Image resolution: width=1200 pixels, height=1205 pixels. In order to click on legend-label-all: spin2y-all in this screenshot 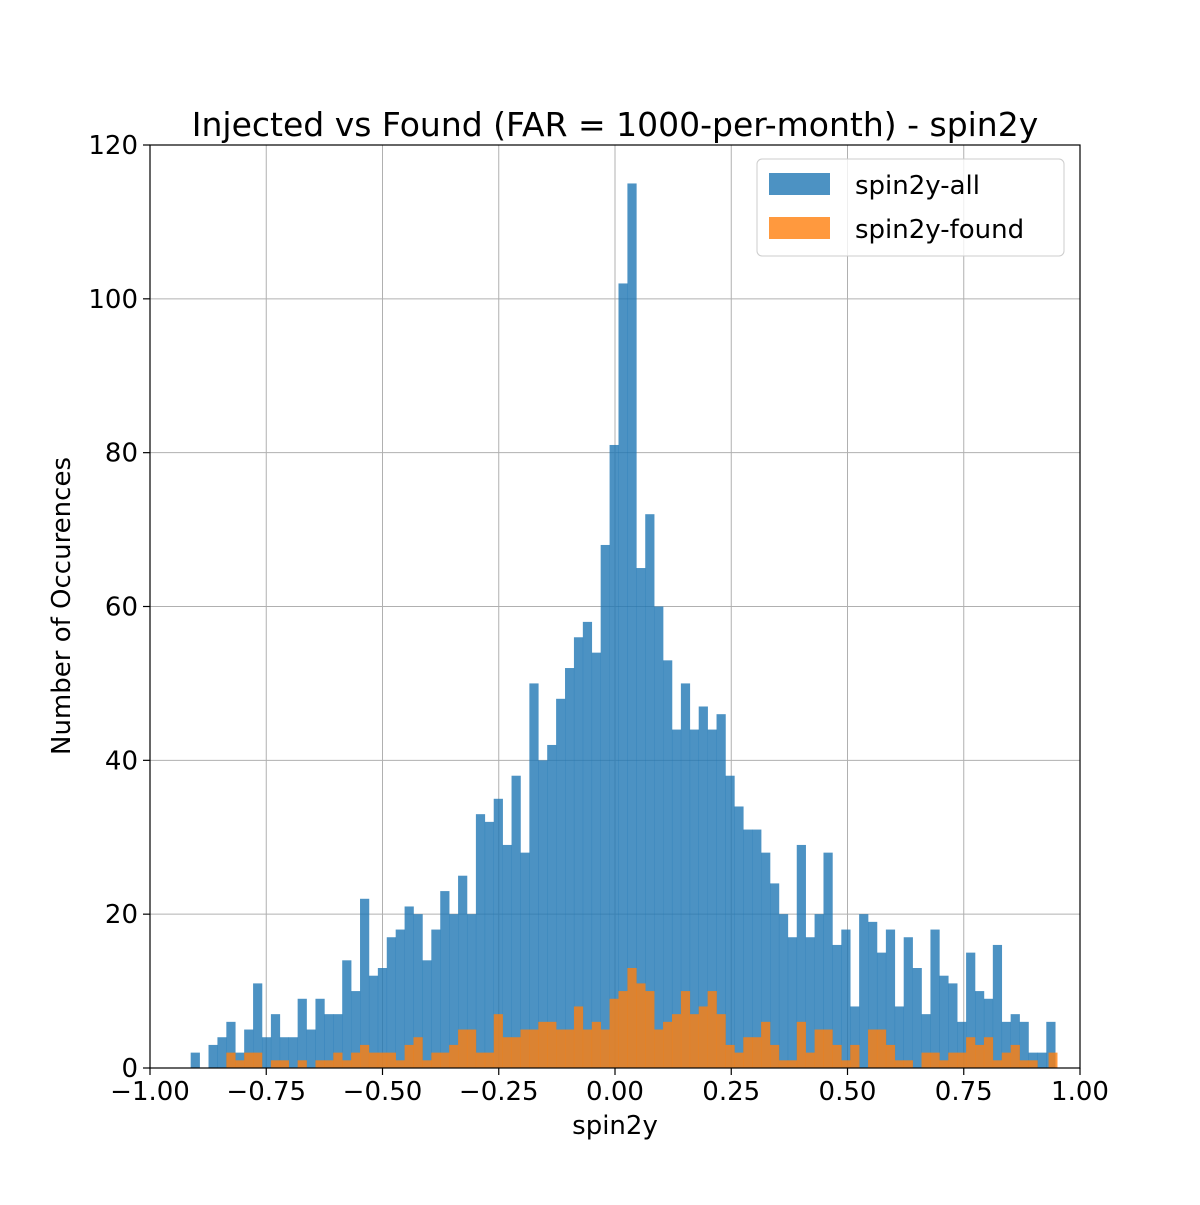, I will do `click(917, 186)`.